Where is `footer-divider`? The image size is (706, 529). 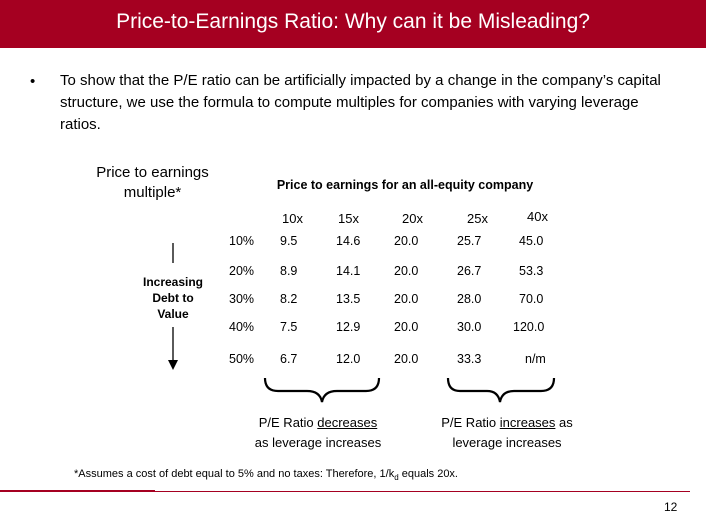 footer-divider is located at coordinates (345, 491).